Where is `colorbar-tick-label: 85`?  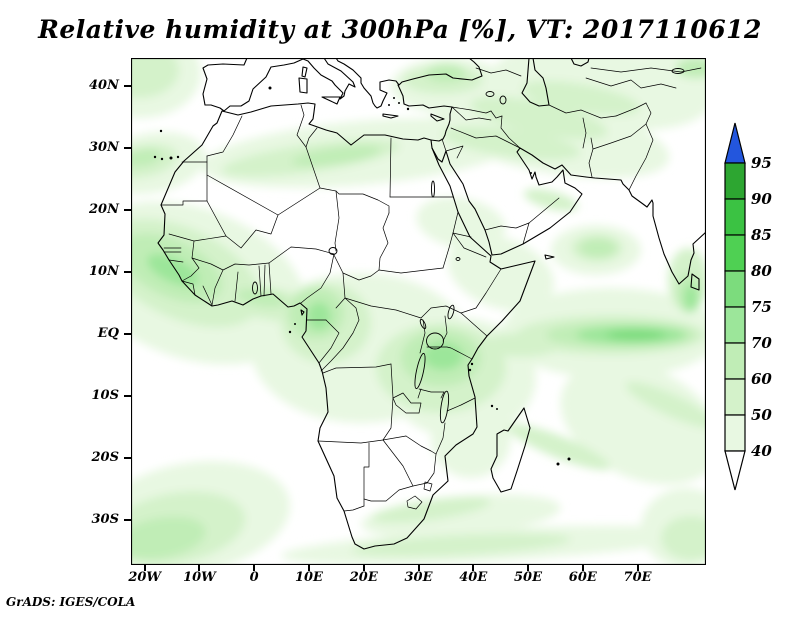 colorbar-tick-label: 85 is located at coordinates (761, 235).